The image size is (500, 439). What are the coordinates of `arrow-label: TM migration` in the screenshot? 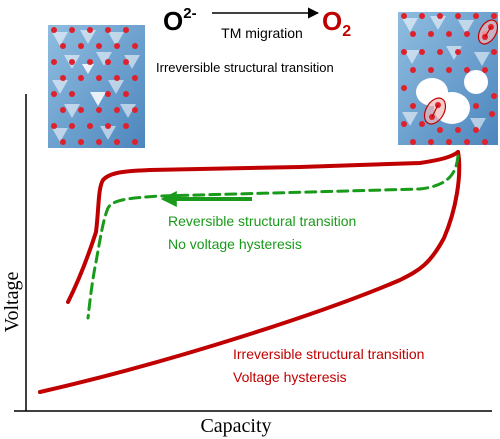 It's located at (262, 33).